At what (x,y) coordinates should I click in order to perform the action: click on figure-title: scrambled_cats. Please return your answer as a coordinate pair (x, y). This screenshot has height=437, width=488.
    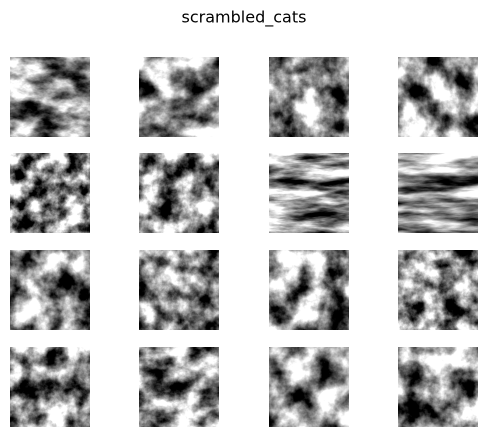
    Looking at the image, I should click on (244, 18).